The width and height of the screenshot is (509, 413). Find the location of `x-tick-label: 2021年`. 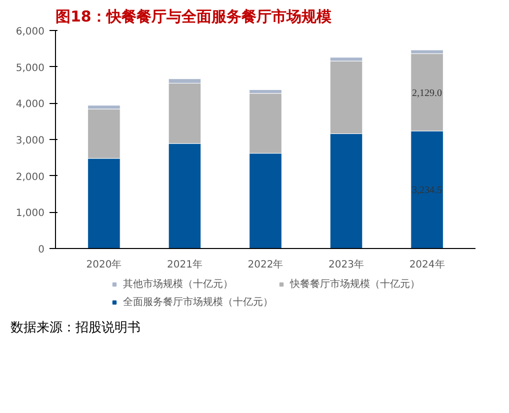

x-tick-label: 2021年 is located at coordinates (184, 264).